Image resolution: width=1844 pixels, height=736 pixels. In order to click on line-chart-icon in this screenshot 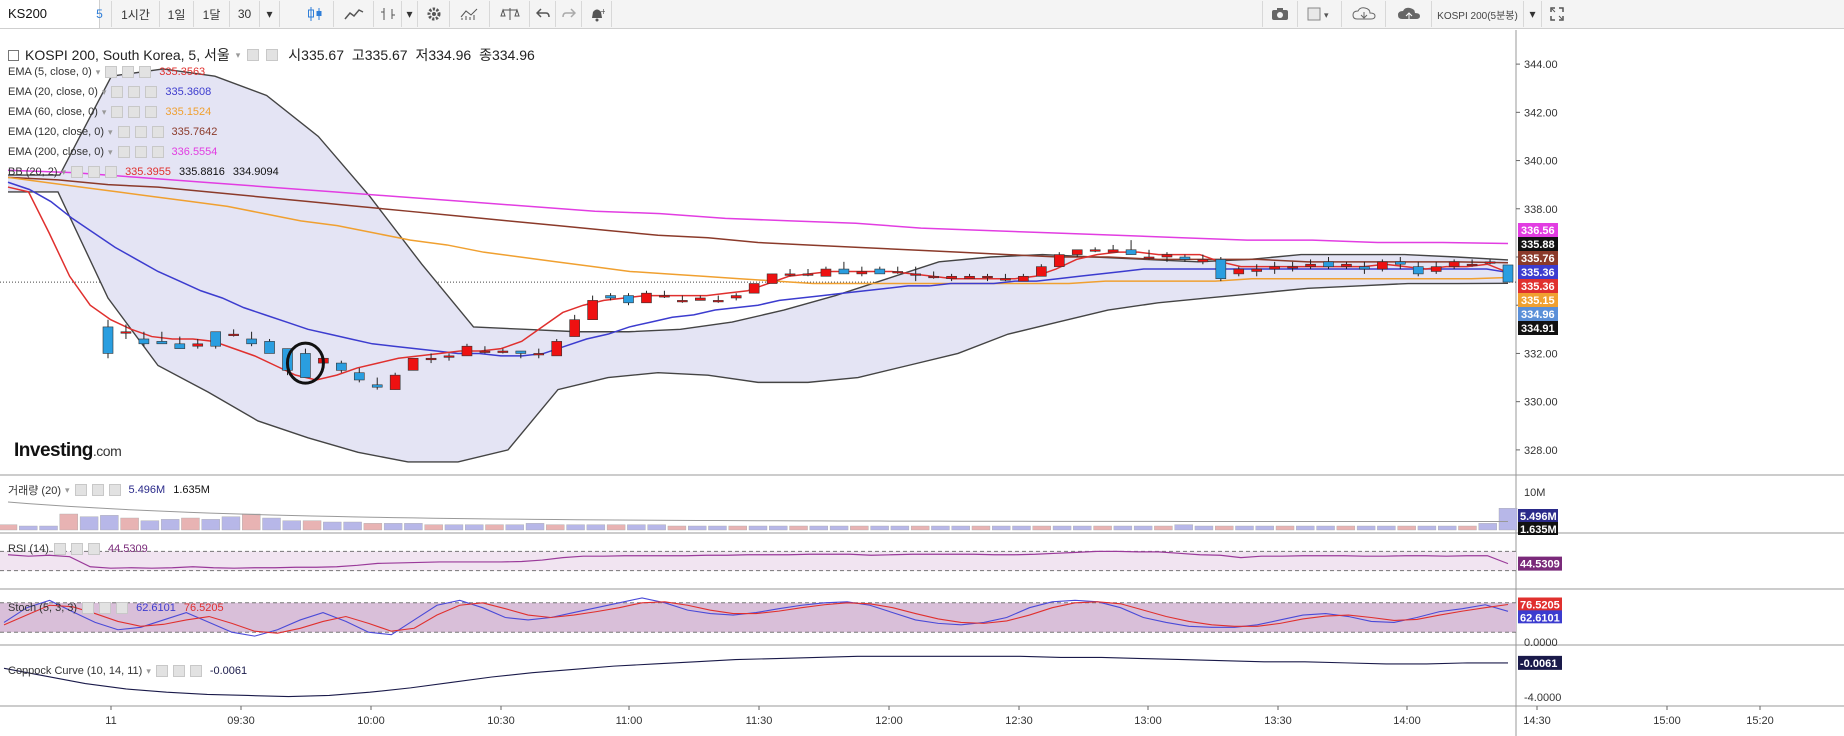, I will do `click(354, 14)`.